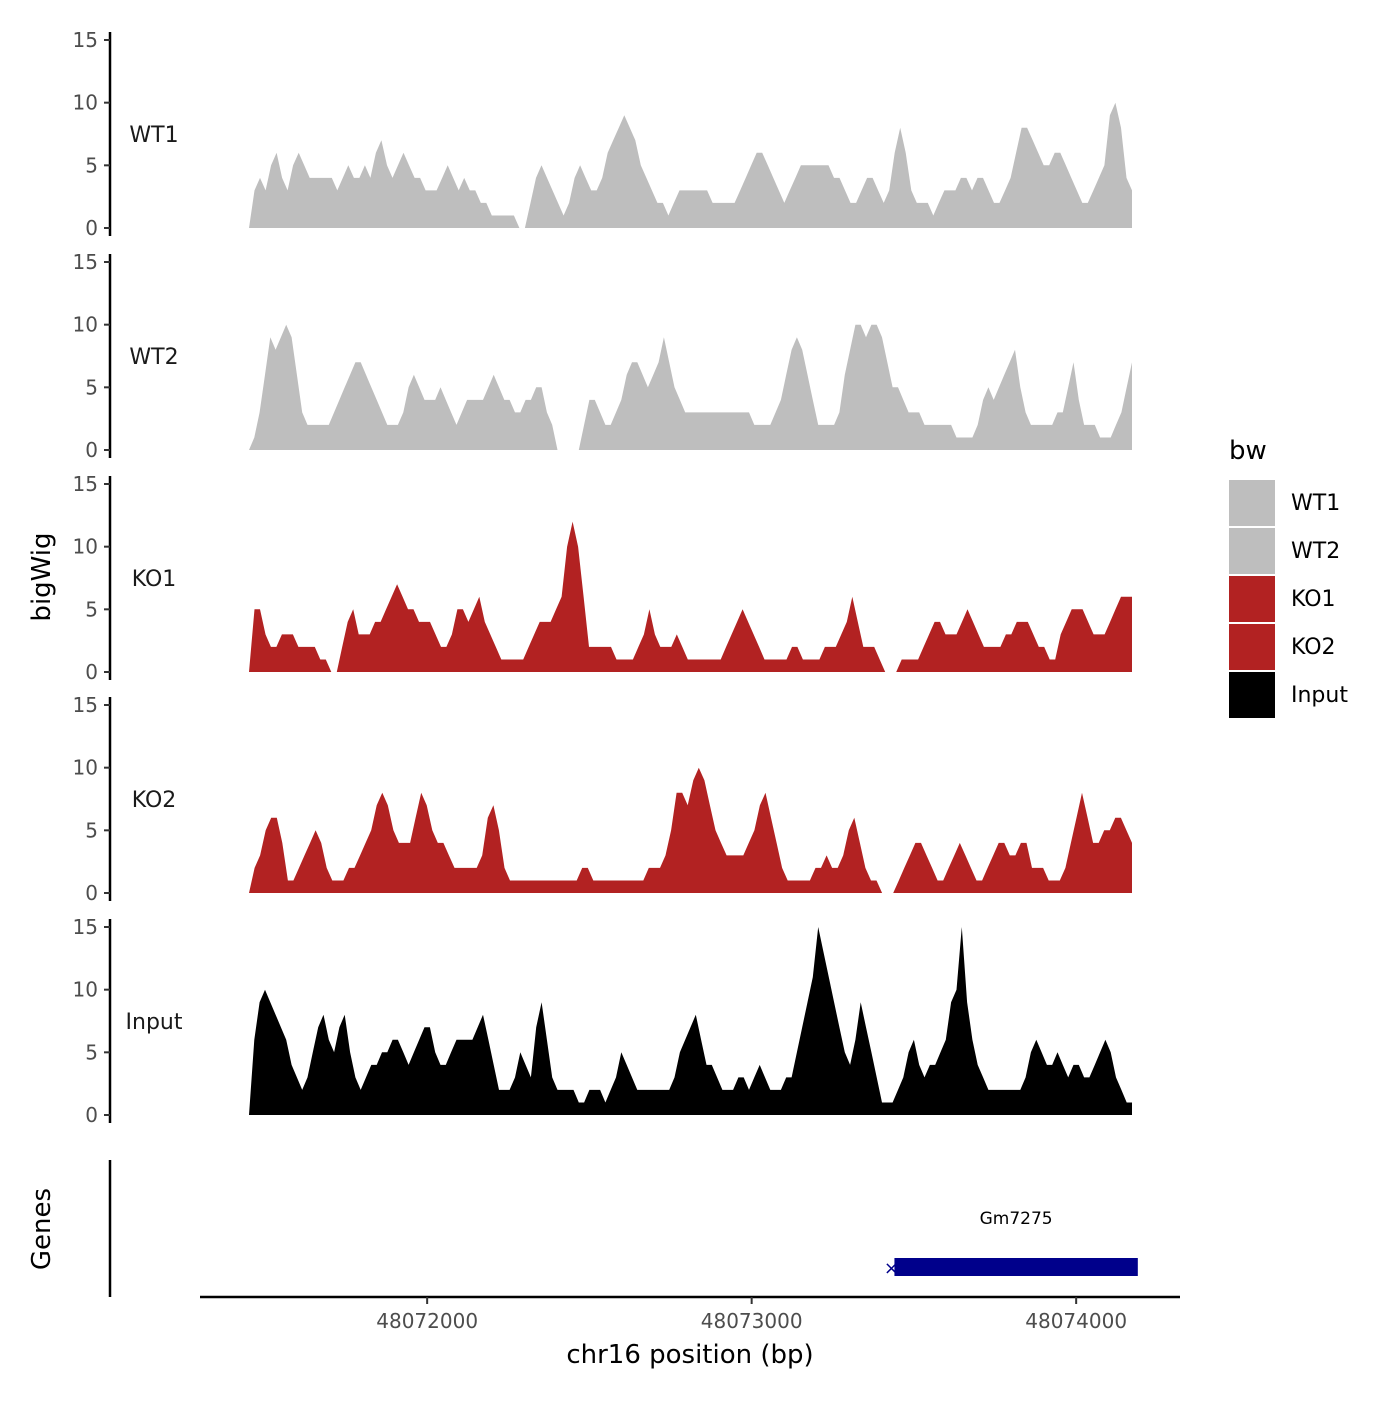 The height and width of the screenshot is (1404, 1400). I want to click on legend-key-ko1, so click(1252, 599).